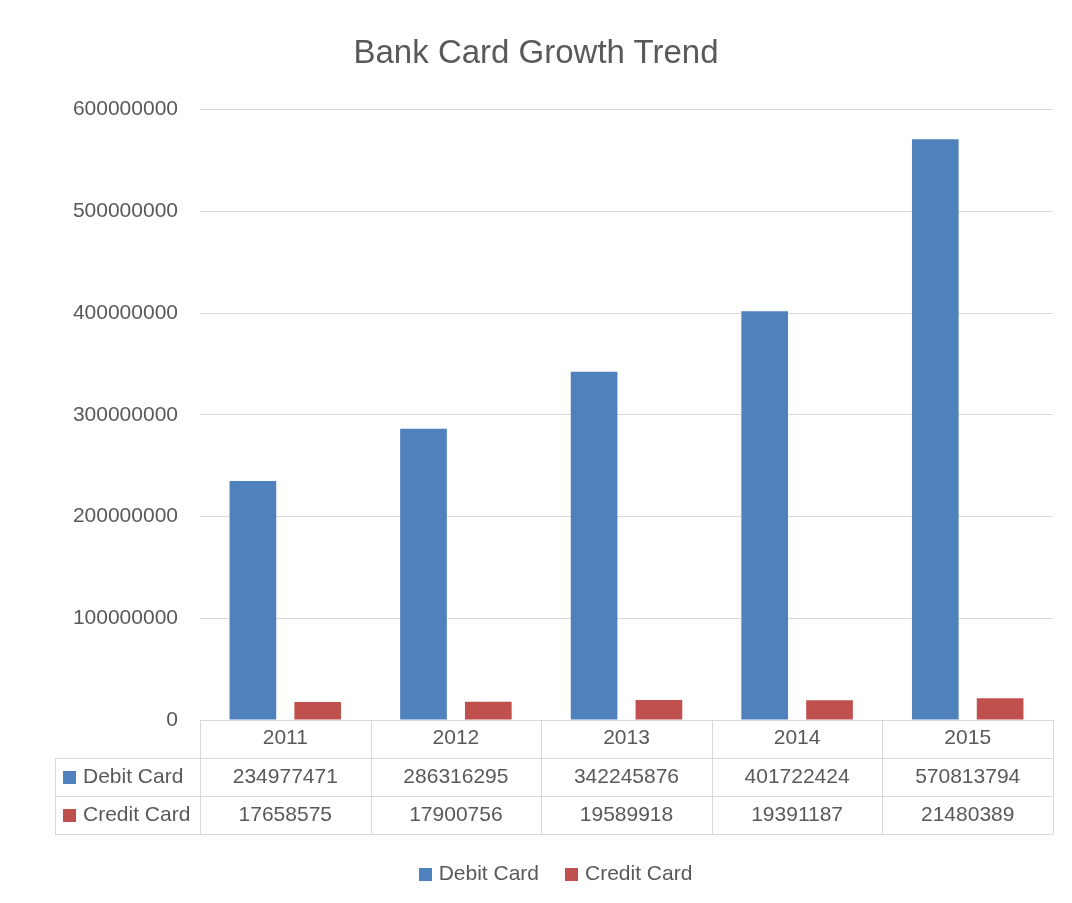  What do you see at coordinates (133, 775) in the screenshot?
I see `legend-label: Debit Card` at bounding box center [133, 775].